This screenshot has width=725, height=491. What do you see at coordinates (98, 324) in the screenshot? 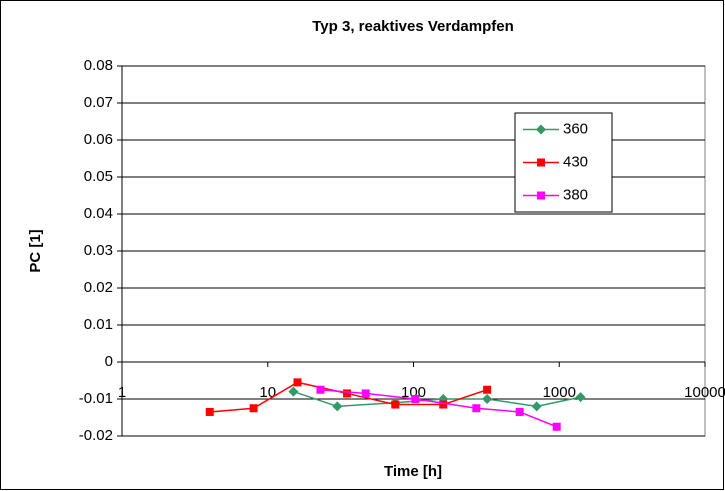
I see `y-tick-label: 0.01` at bounding box center [98, 324].